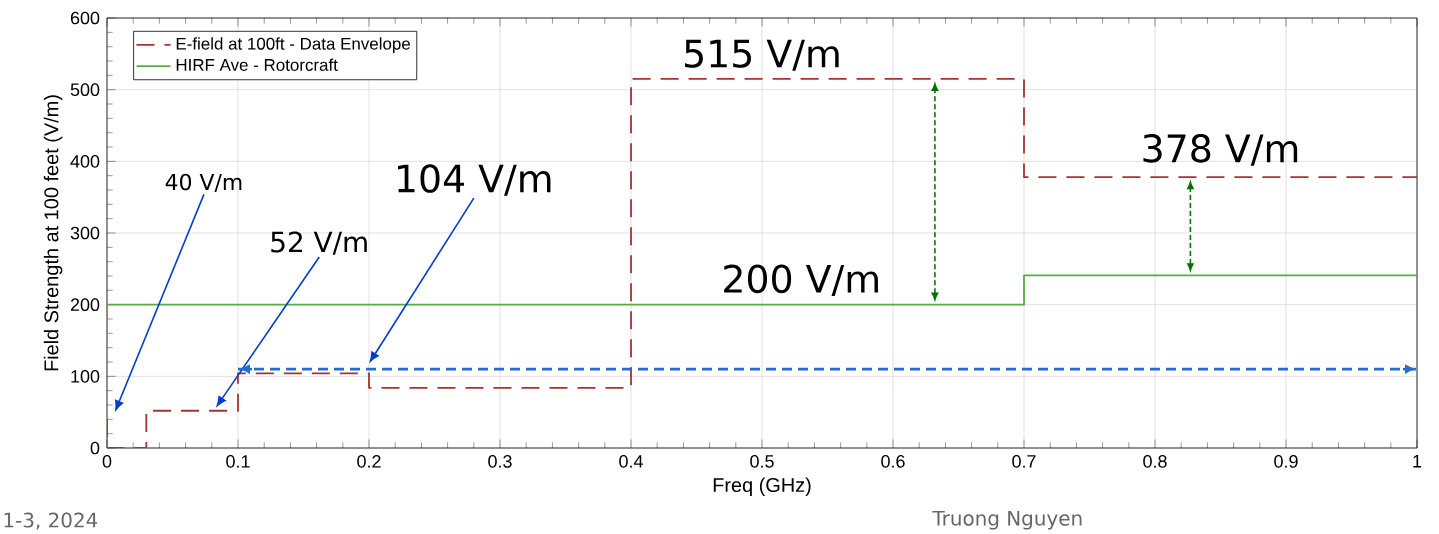  Describe the element at coordinates (95, 448) in the screenshot. I see `y-tick-label: 0` at that location.